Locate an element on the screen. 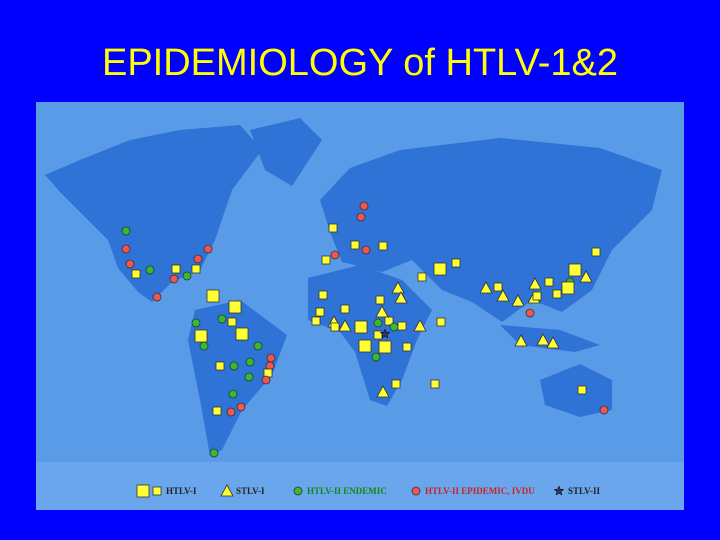 The image size is (720, 540). slide-title: EPIDEMIOLOGY of HTLV-1&2 is located at coordinates (359, 63).